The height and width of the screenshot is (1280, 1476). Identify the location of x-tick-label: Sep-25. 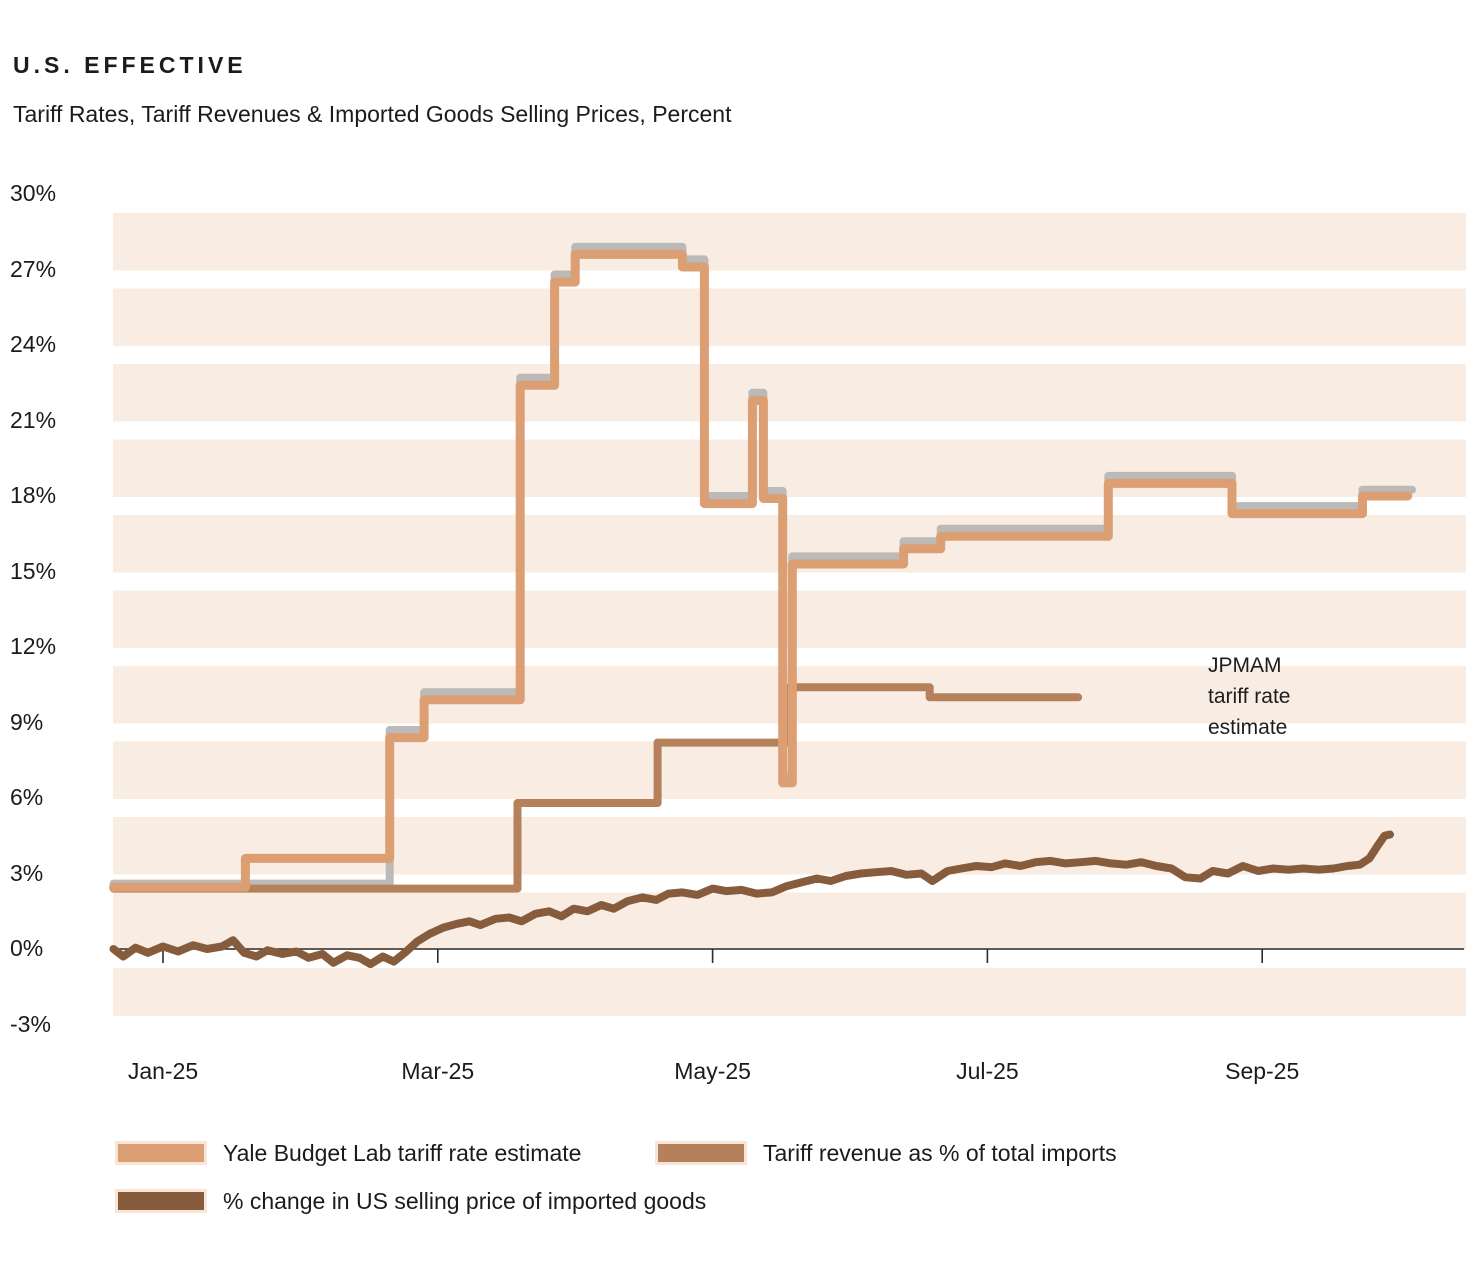
(1262, 1071).